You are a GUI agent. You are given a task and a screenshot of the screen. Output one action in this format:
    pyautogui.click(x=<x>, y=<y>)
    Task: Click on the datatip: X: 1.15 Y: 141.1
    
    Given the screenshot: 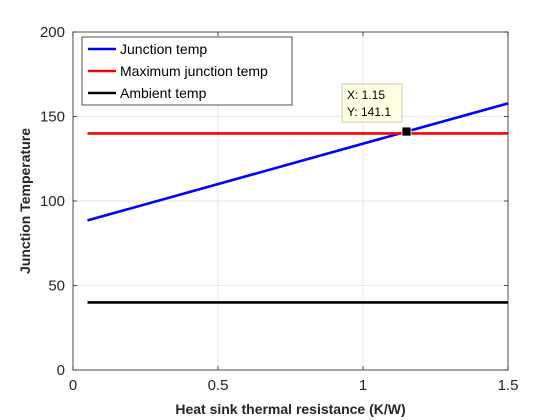 What is the action you would take?
    pyautogui.click(x=376, y=110)
    